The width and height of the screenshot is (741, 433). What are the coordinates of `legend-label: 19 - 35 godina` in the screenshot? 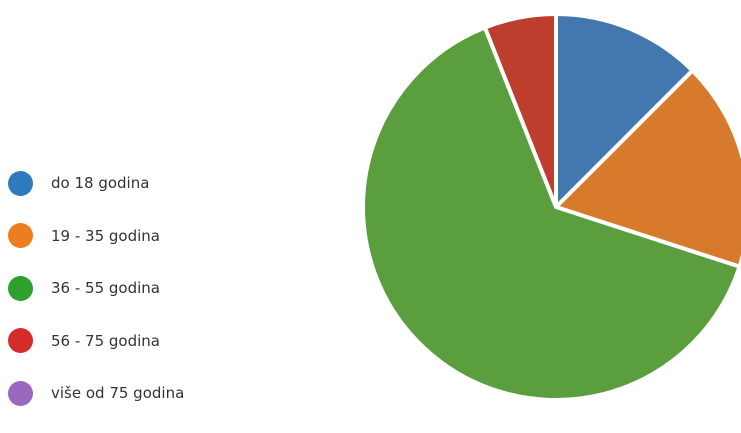 It's located at (105, 235).